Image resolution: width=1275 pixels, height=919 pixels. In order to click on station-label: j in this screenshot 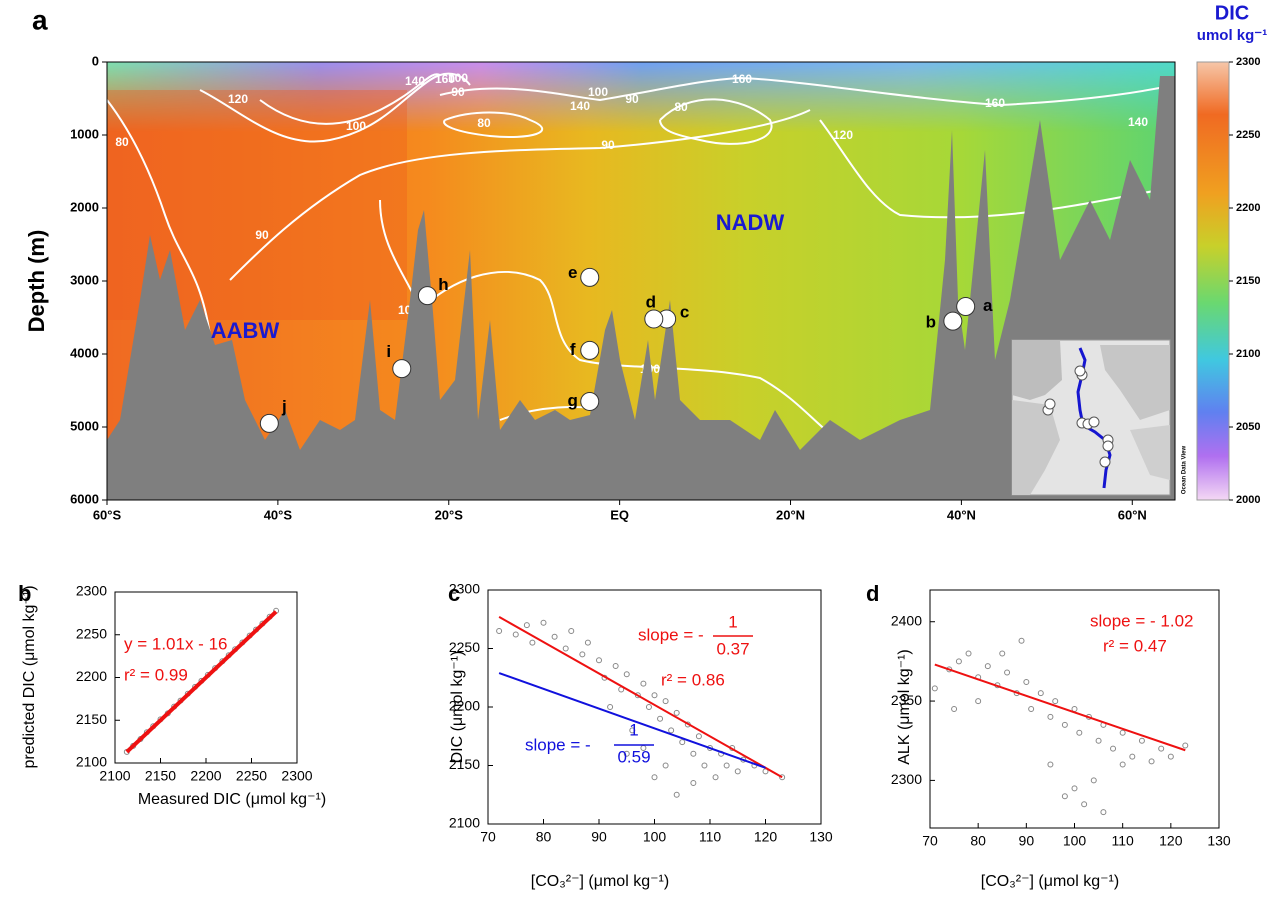, I will do `click(284, 406)`.